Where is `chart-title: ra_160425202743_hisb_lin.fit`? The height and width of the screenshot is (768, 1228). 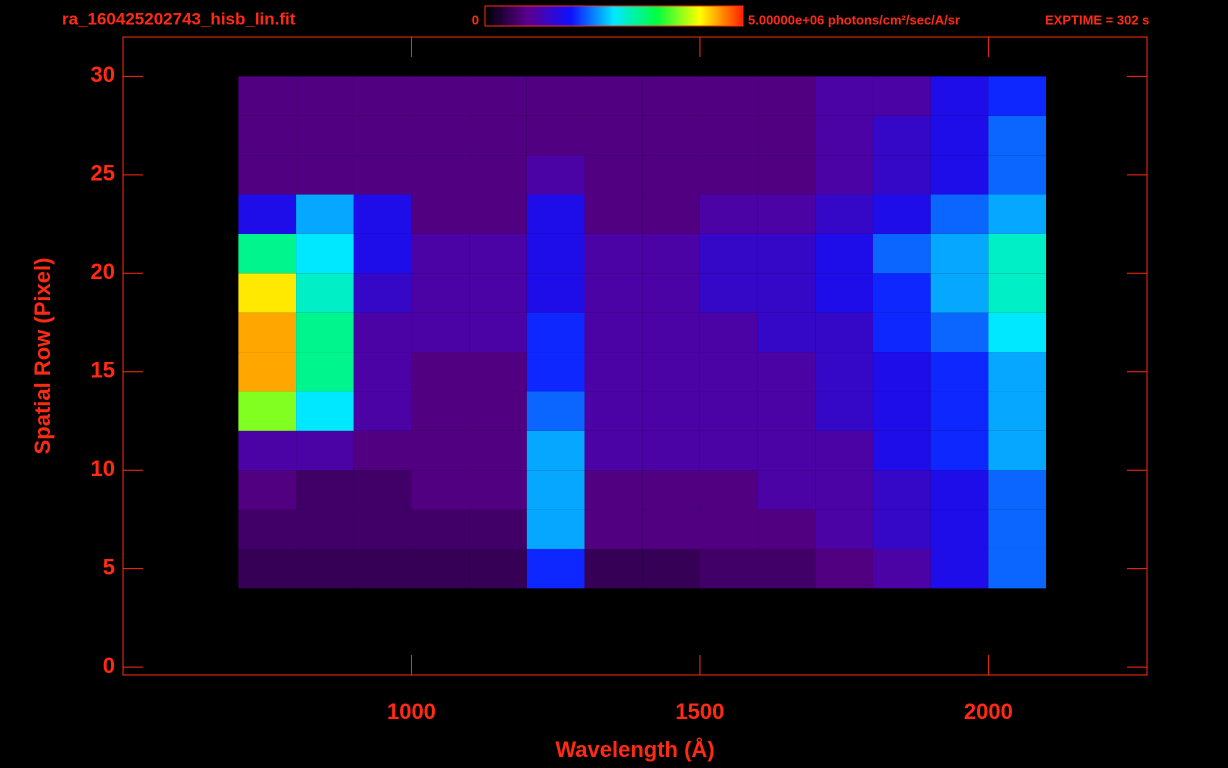 chart-title: ra_160425202743_hisb_lin.fit is located at coordinates (179, 18).